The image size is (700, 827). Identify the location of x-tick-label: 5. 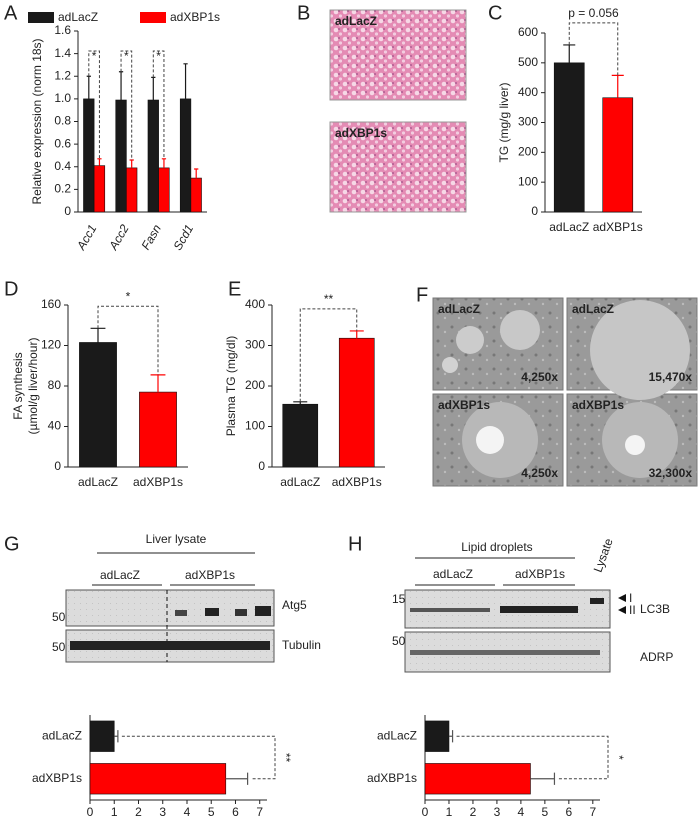
(545, 812).